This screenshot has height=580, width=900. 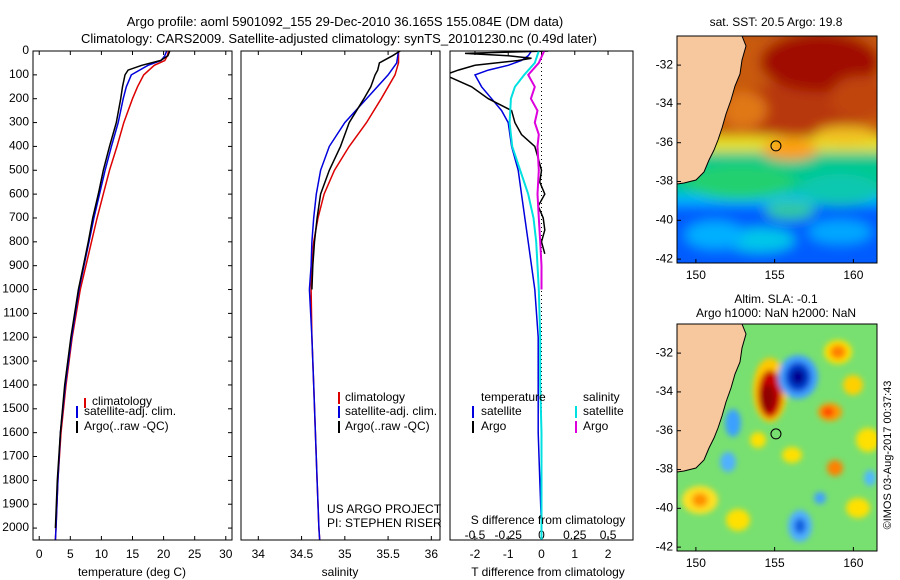 I want to click on legend-label-satellite: satellite-adj. clim., so click(x=391, y=411).